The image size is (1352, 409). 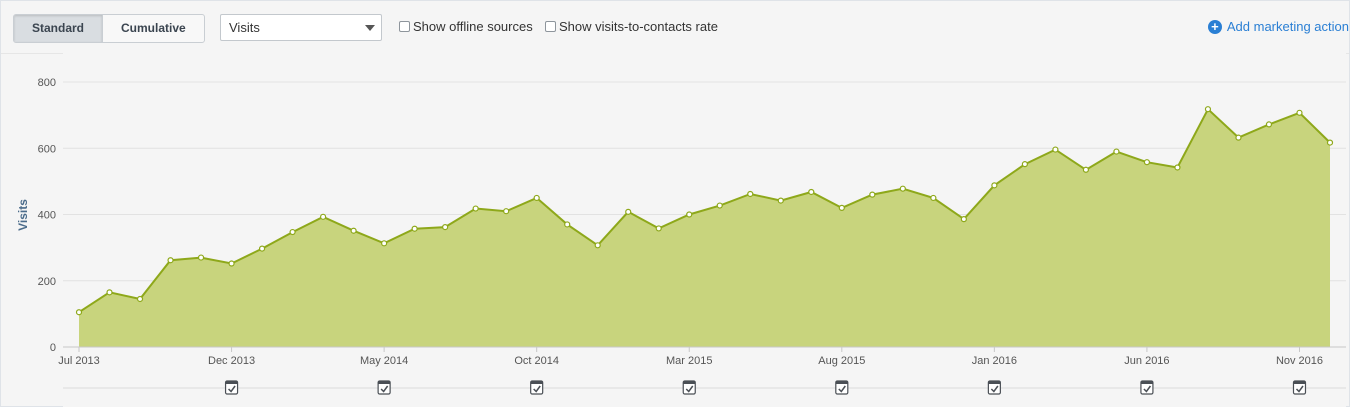 I want to click on show-offline-sources-checkbox: Show offline sources, so click(x=466, y=26).